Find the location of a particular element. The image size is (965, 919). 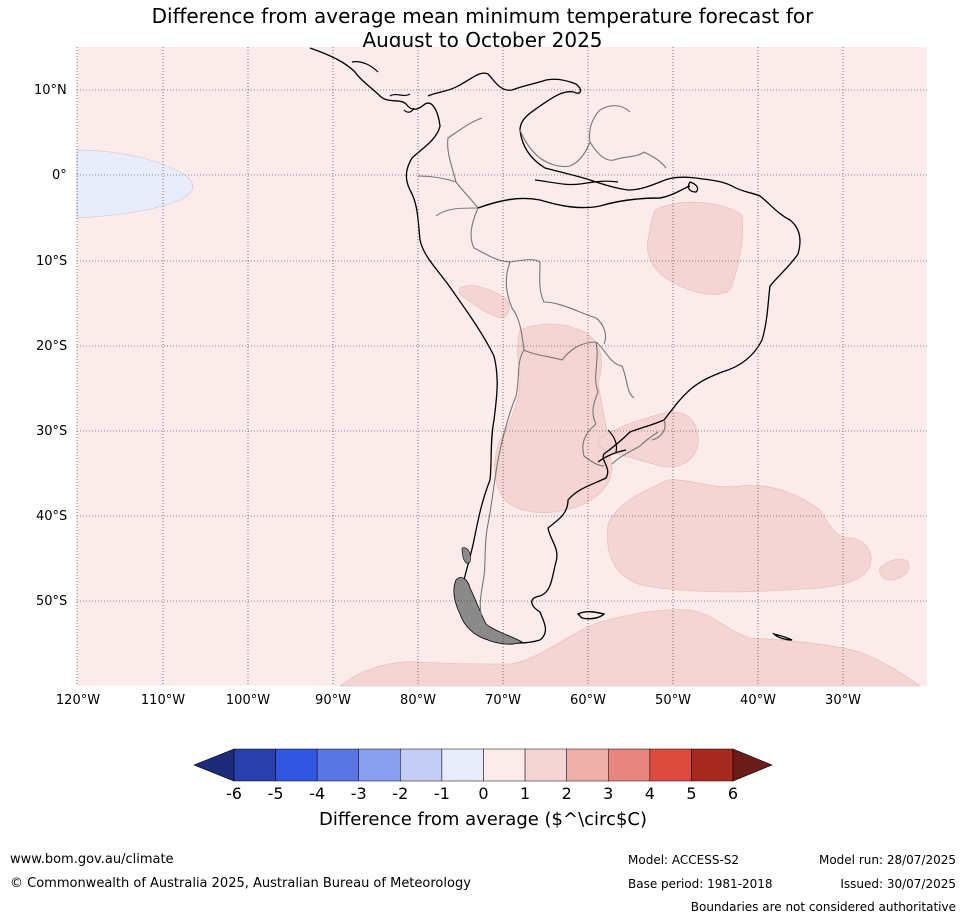

colorbar-tick-label: 1 is located at coordinates (525, 793).